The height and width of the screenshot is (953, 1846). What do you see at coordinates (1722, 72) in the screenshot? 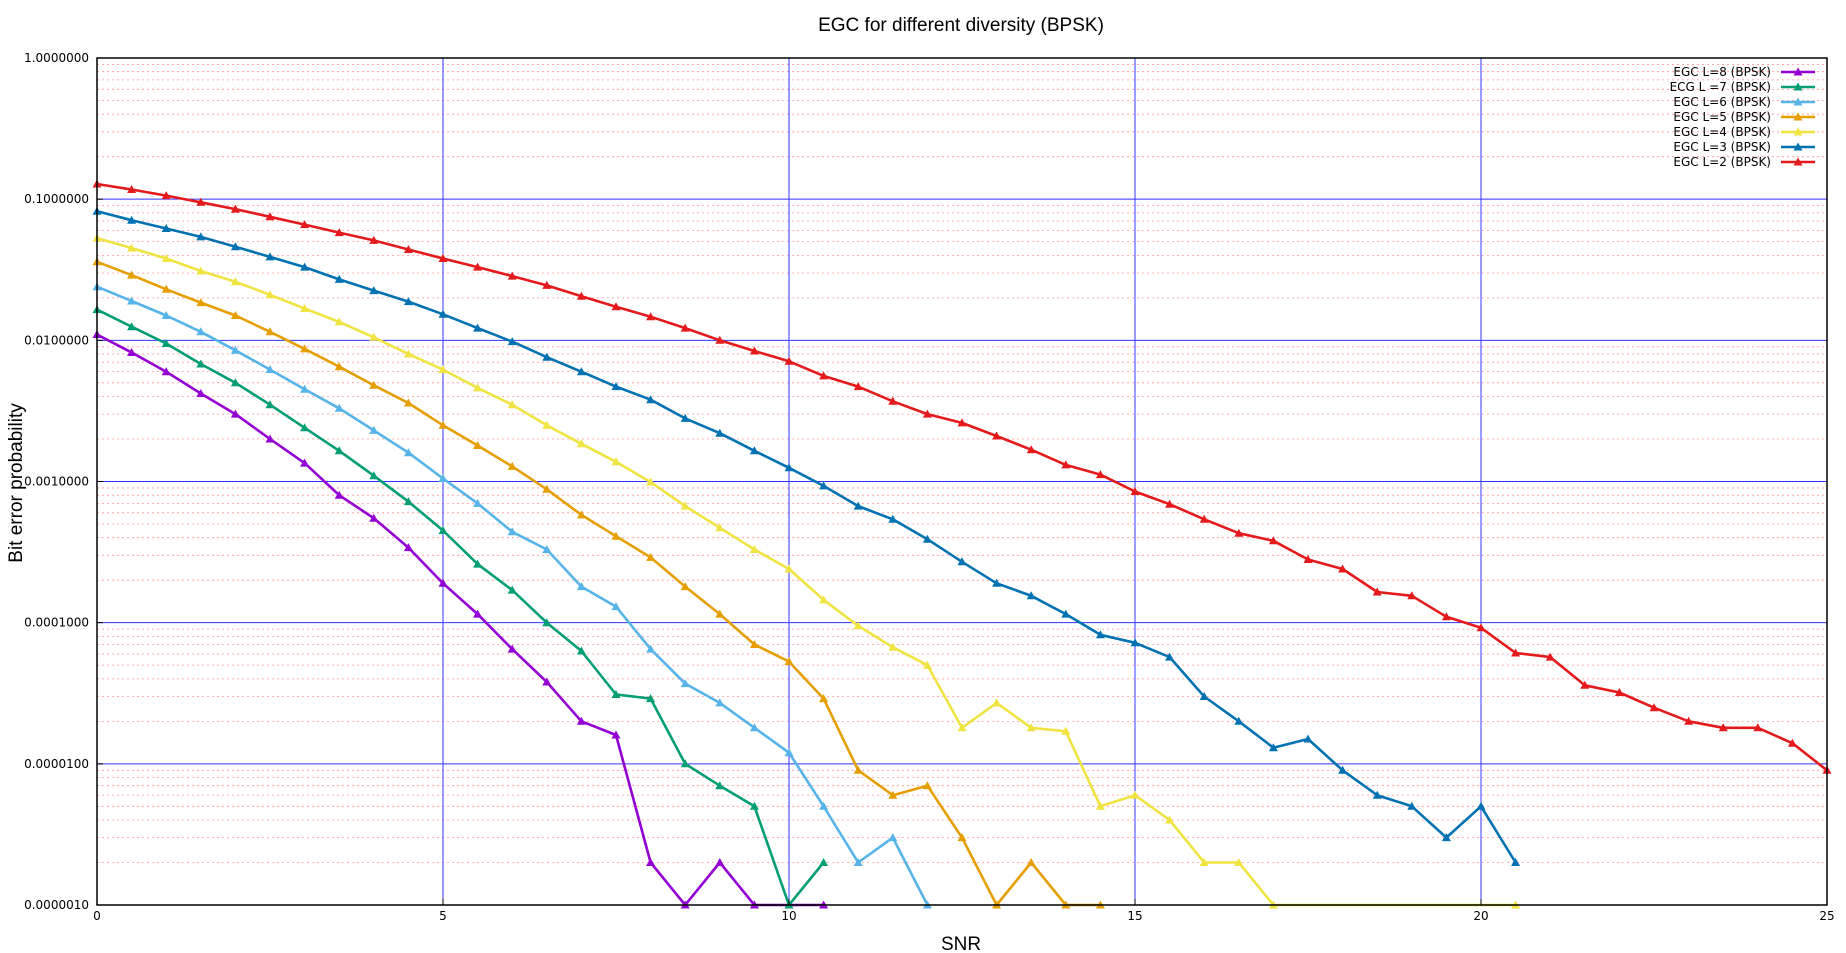
I see `legend-label: EGC L=8 (BPSK)` at bounding box center [1722, 72].